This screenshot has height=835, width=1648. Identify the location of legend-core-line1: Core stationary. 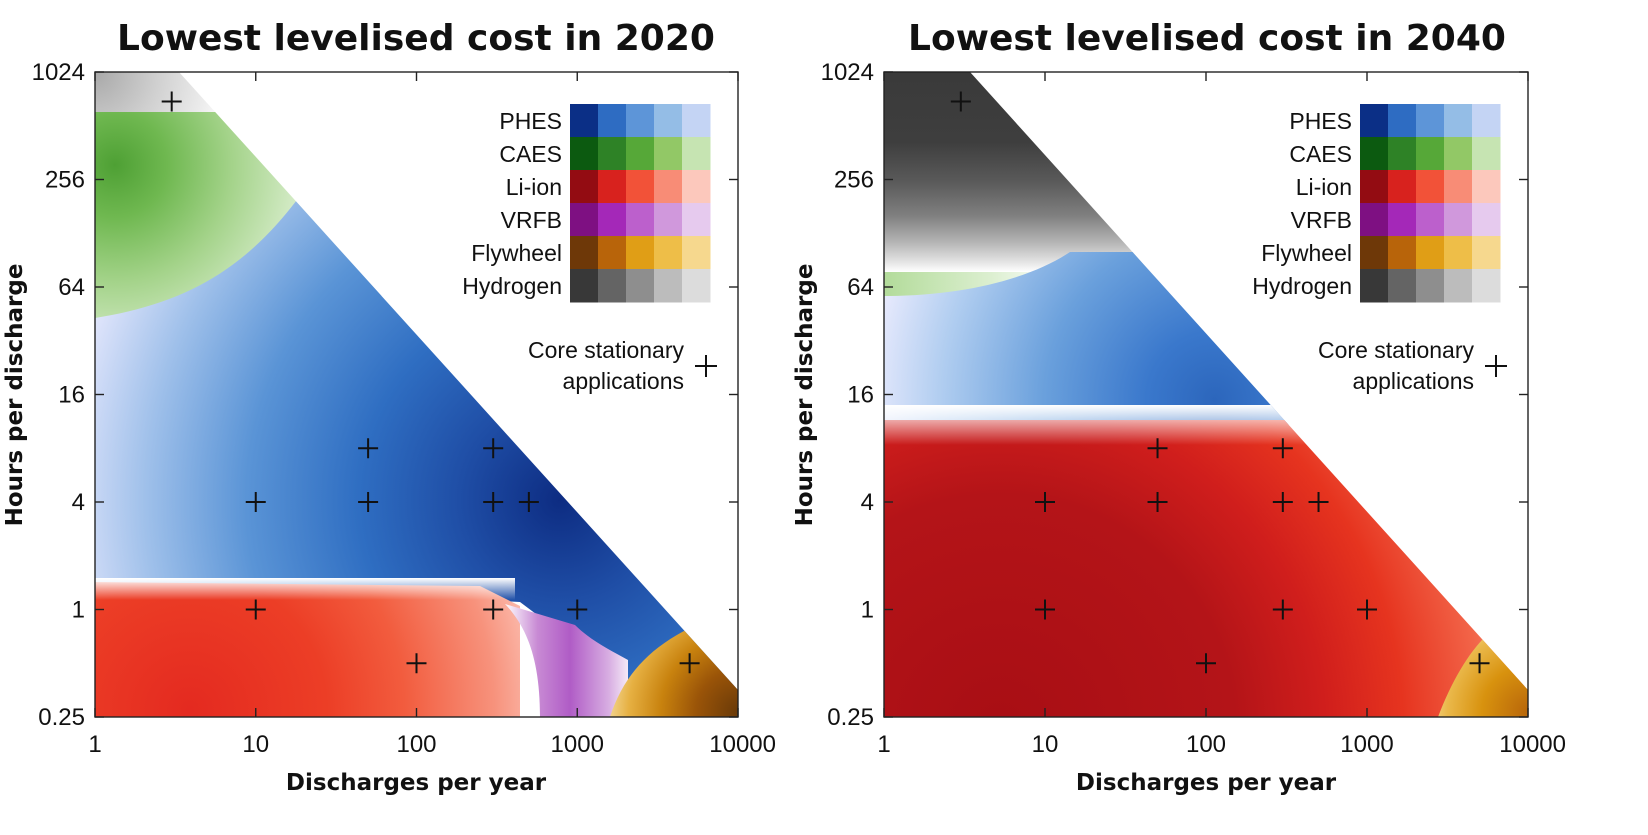
(1396, 350).